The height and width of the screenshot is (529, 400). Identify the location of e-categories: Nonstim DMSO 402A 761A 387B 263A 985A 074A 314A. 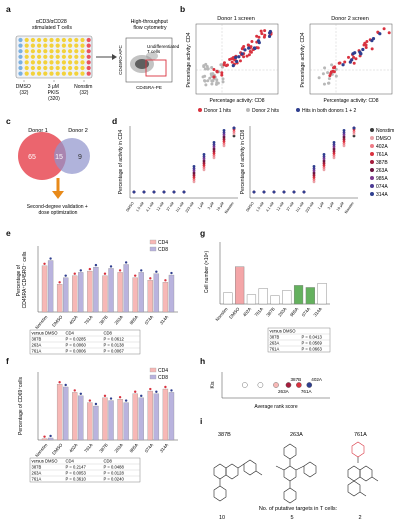
(101, 322).